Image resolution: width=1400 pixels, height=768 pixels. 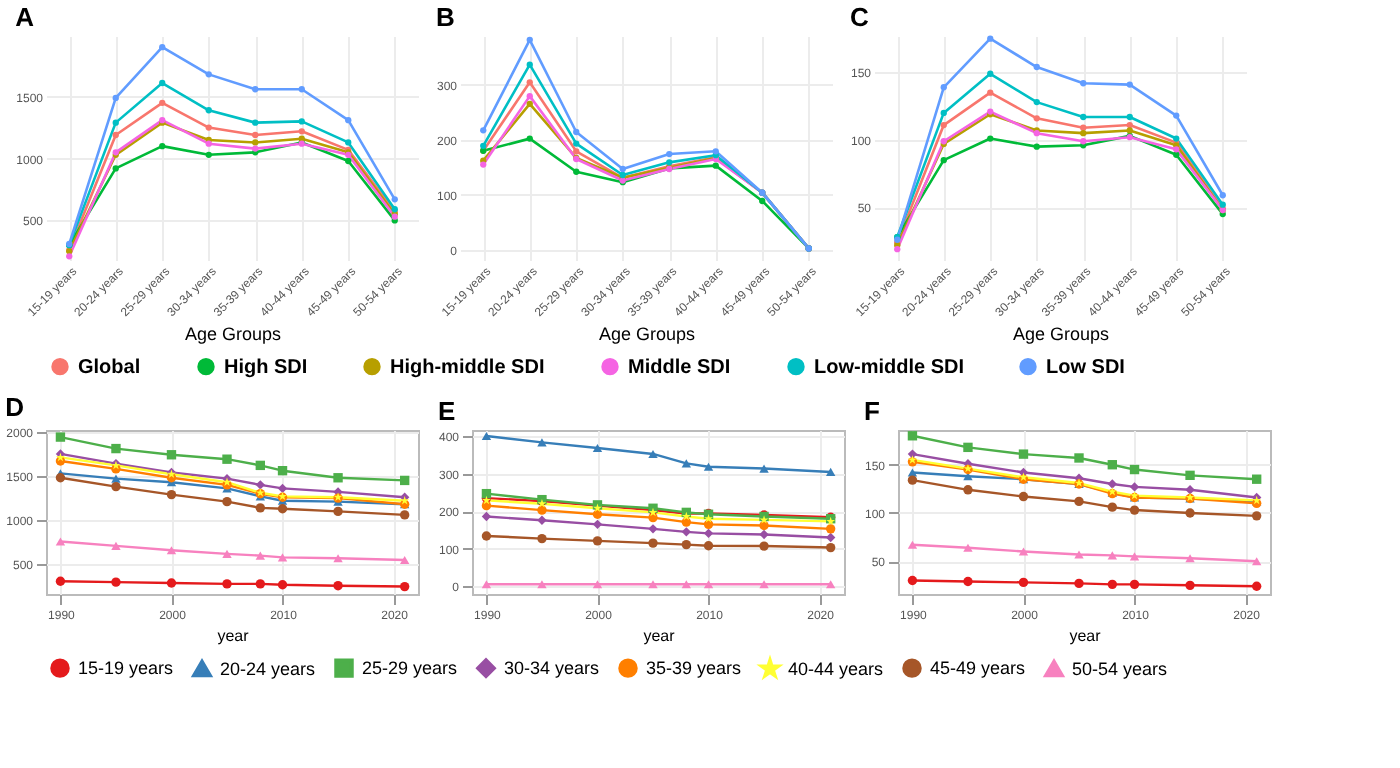 I want to click on legend-label: High SDI, so click(x=266, y=367).